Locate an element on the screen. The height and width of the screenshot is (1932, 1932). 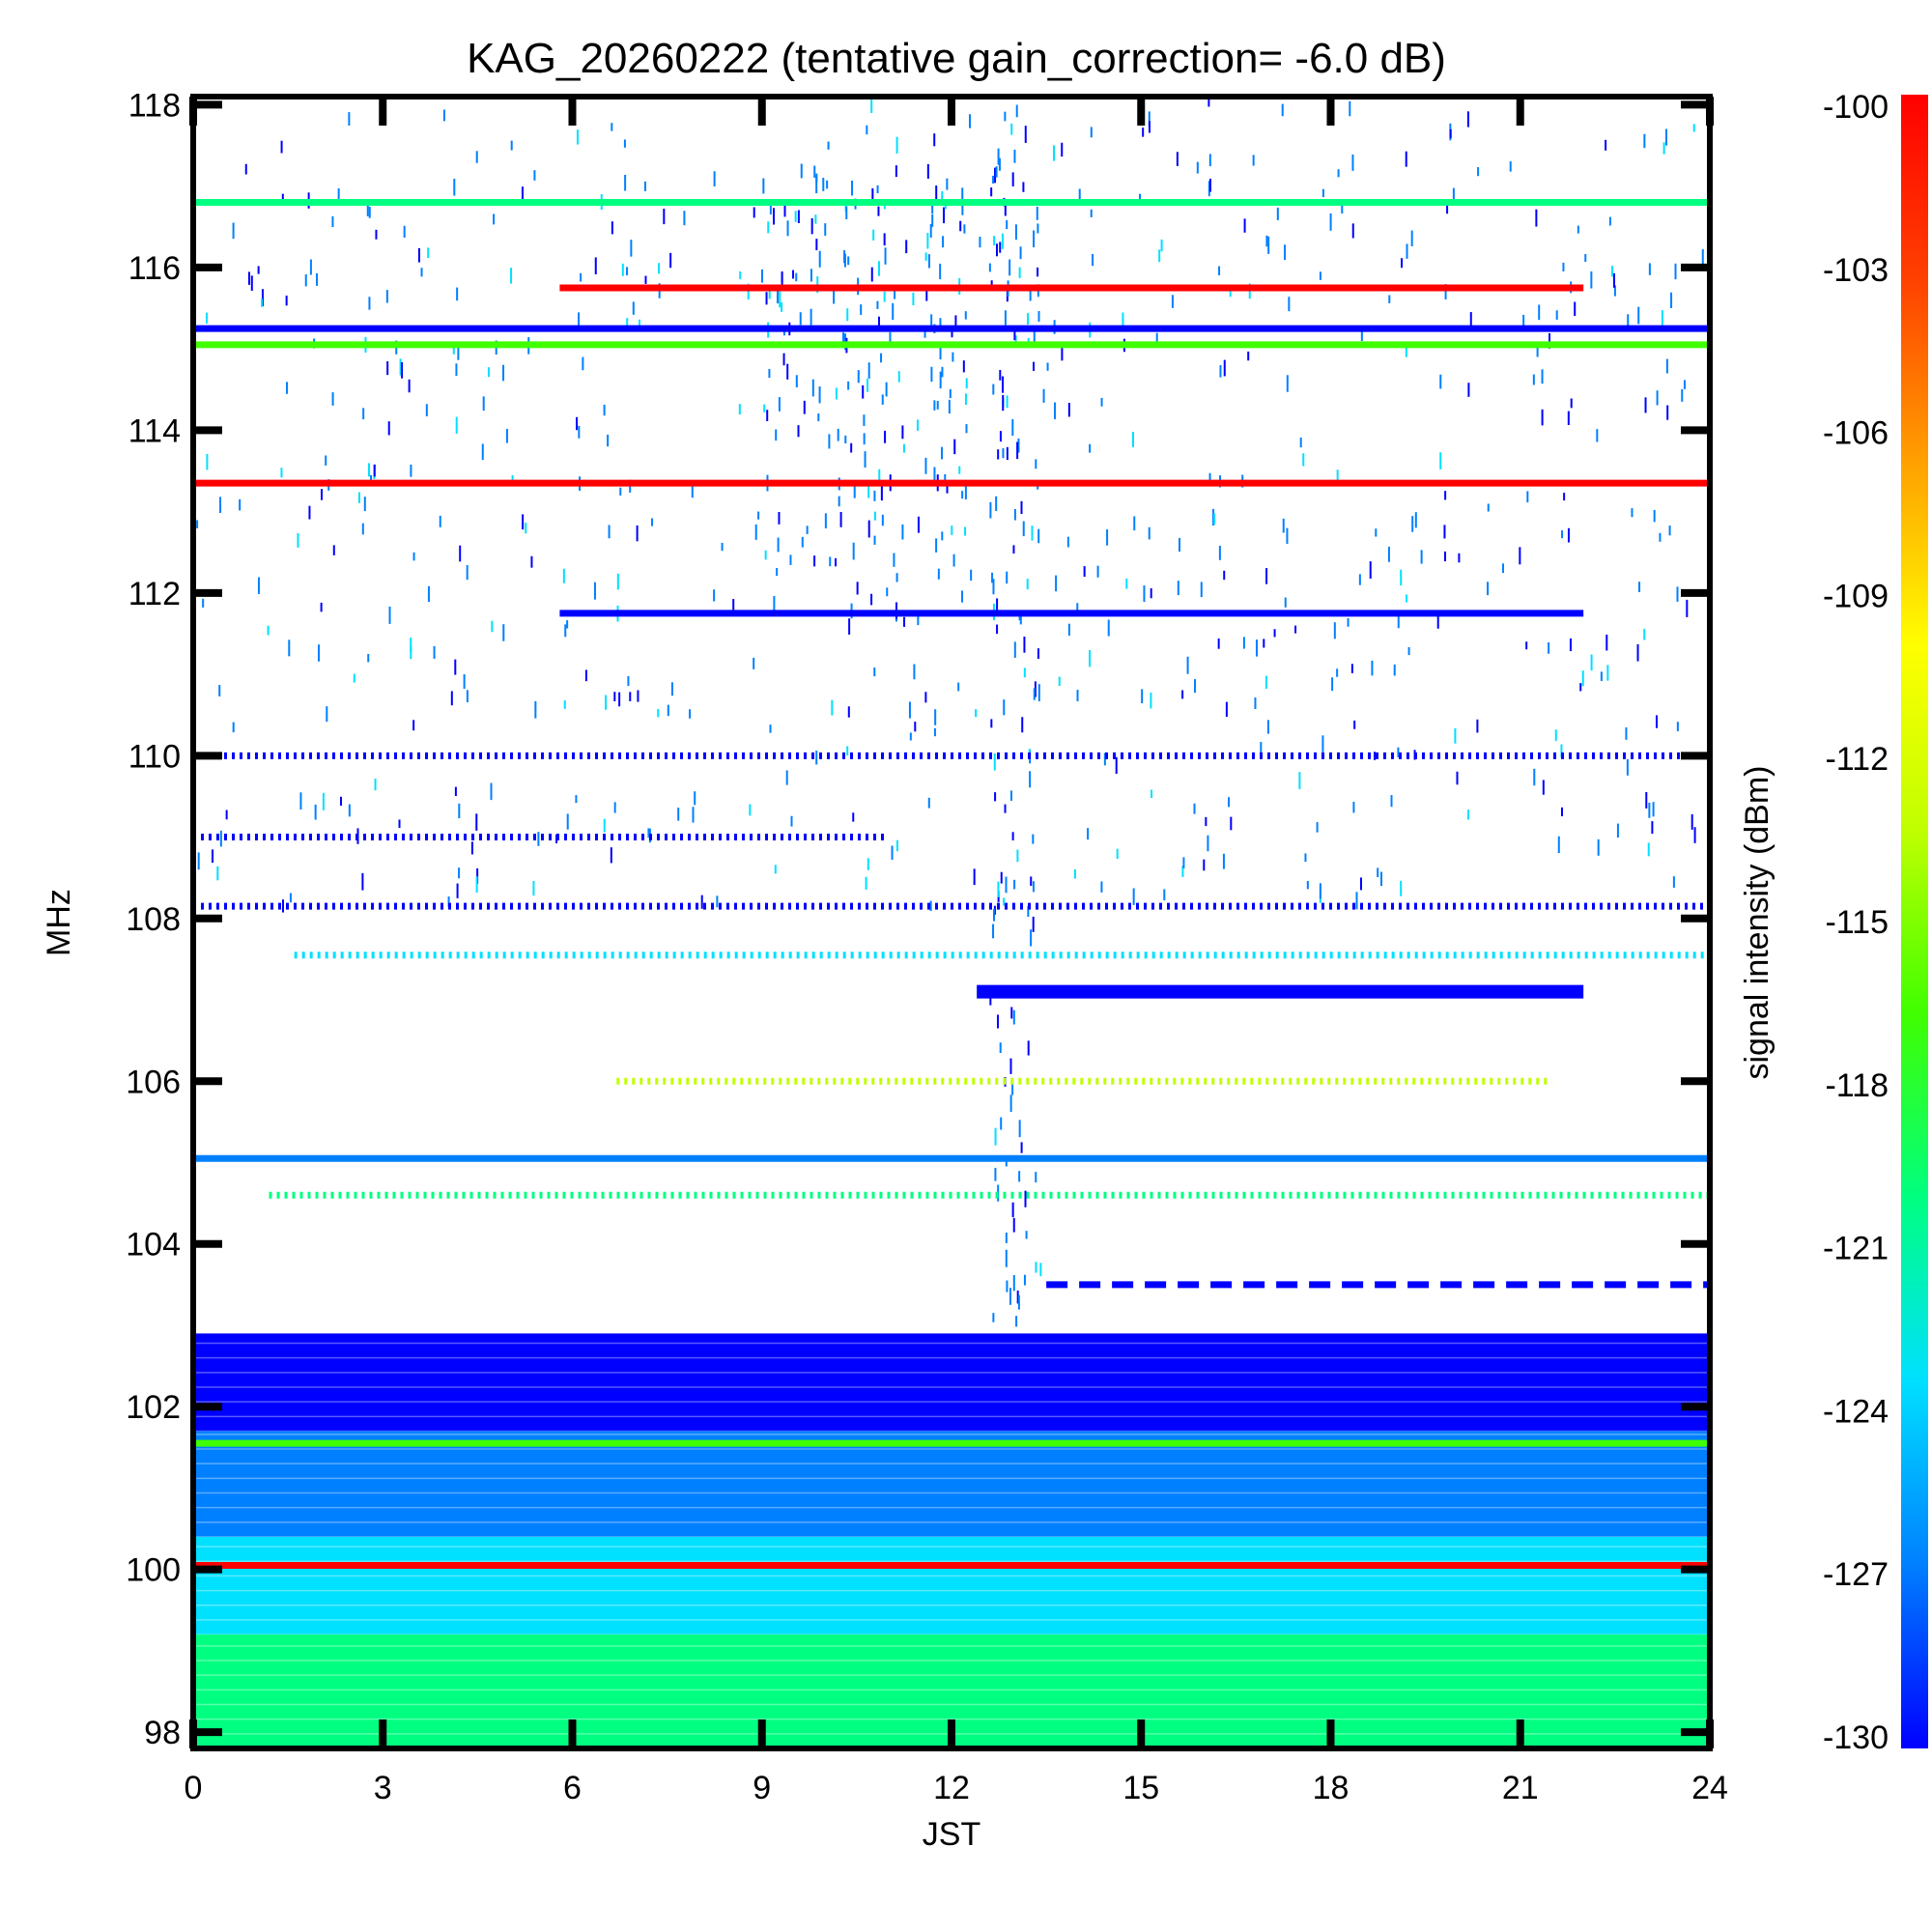
colorbar-tick-label: -115 is located at coordinates (1857, 922).